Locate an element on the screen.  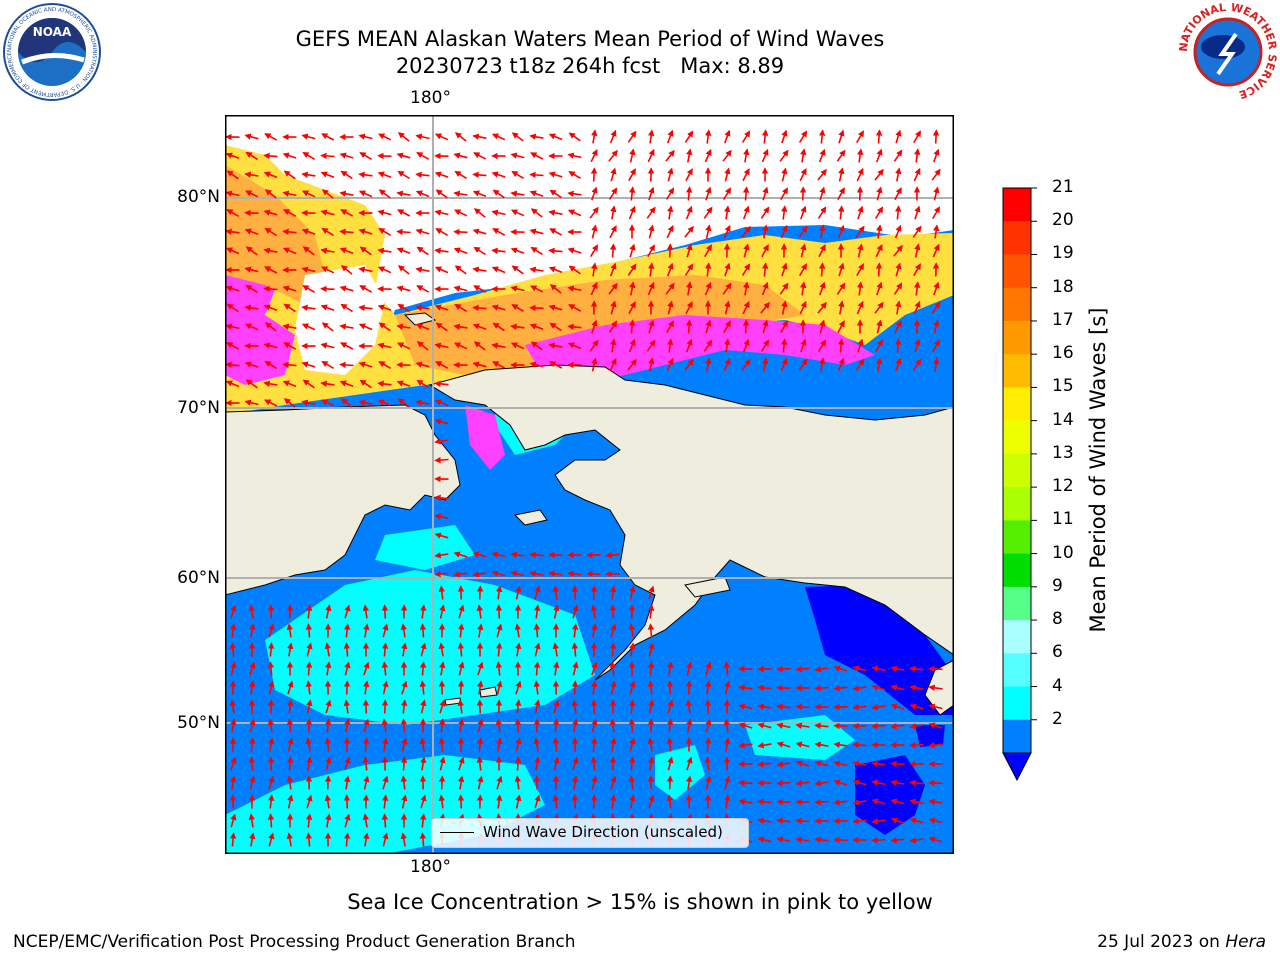
longitude-label-top: 180° is located at coordinates (430, 98).